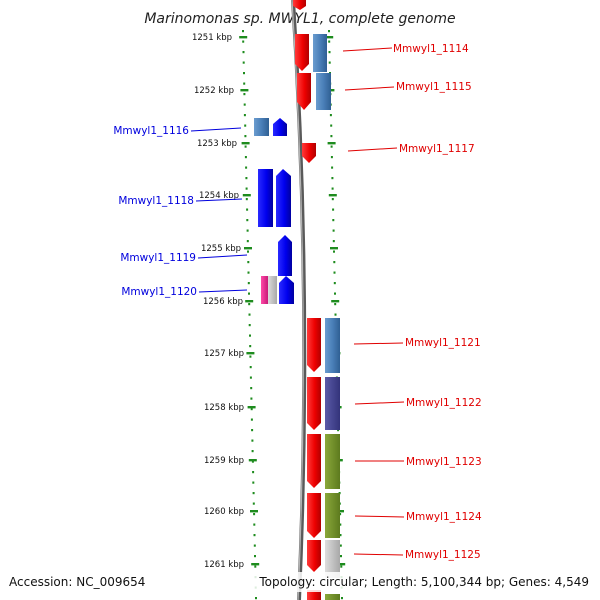 This screenshot has width=600, height=600. Describe the element at coordinates (443, 343) in the screenshot. I see `gene-label-1121: Mmwyl1_1121` at that location.